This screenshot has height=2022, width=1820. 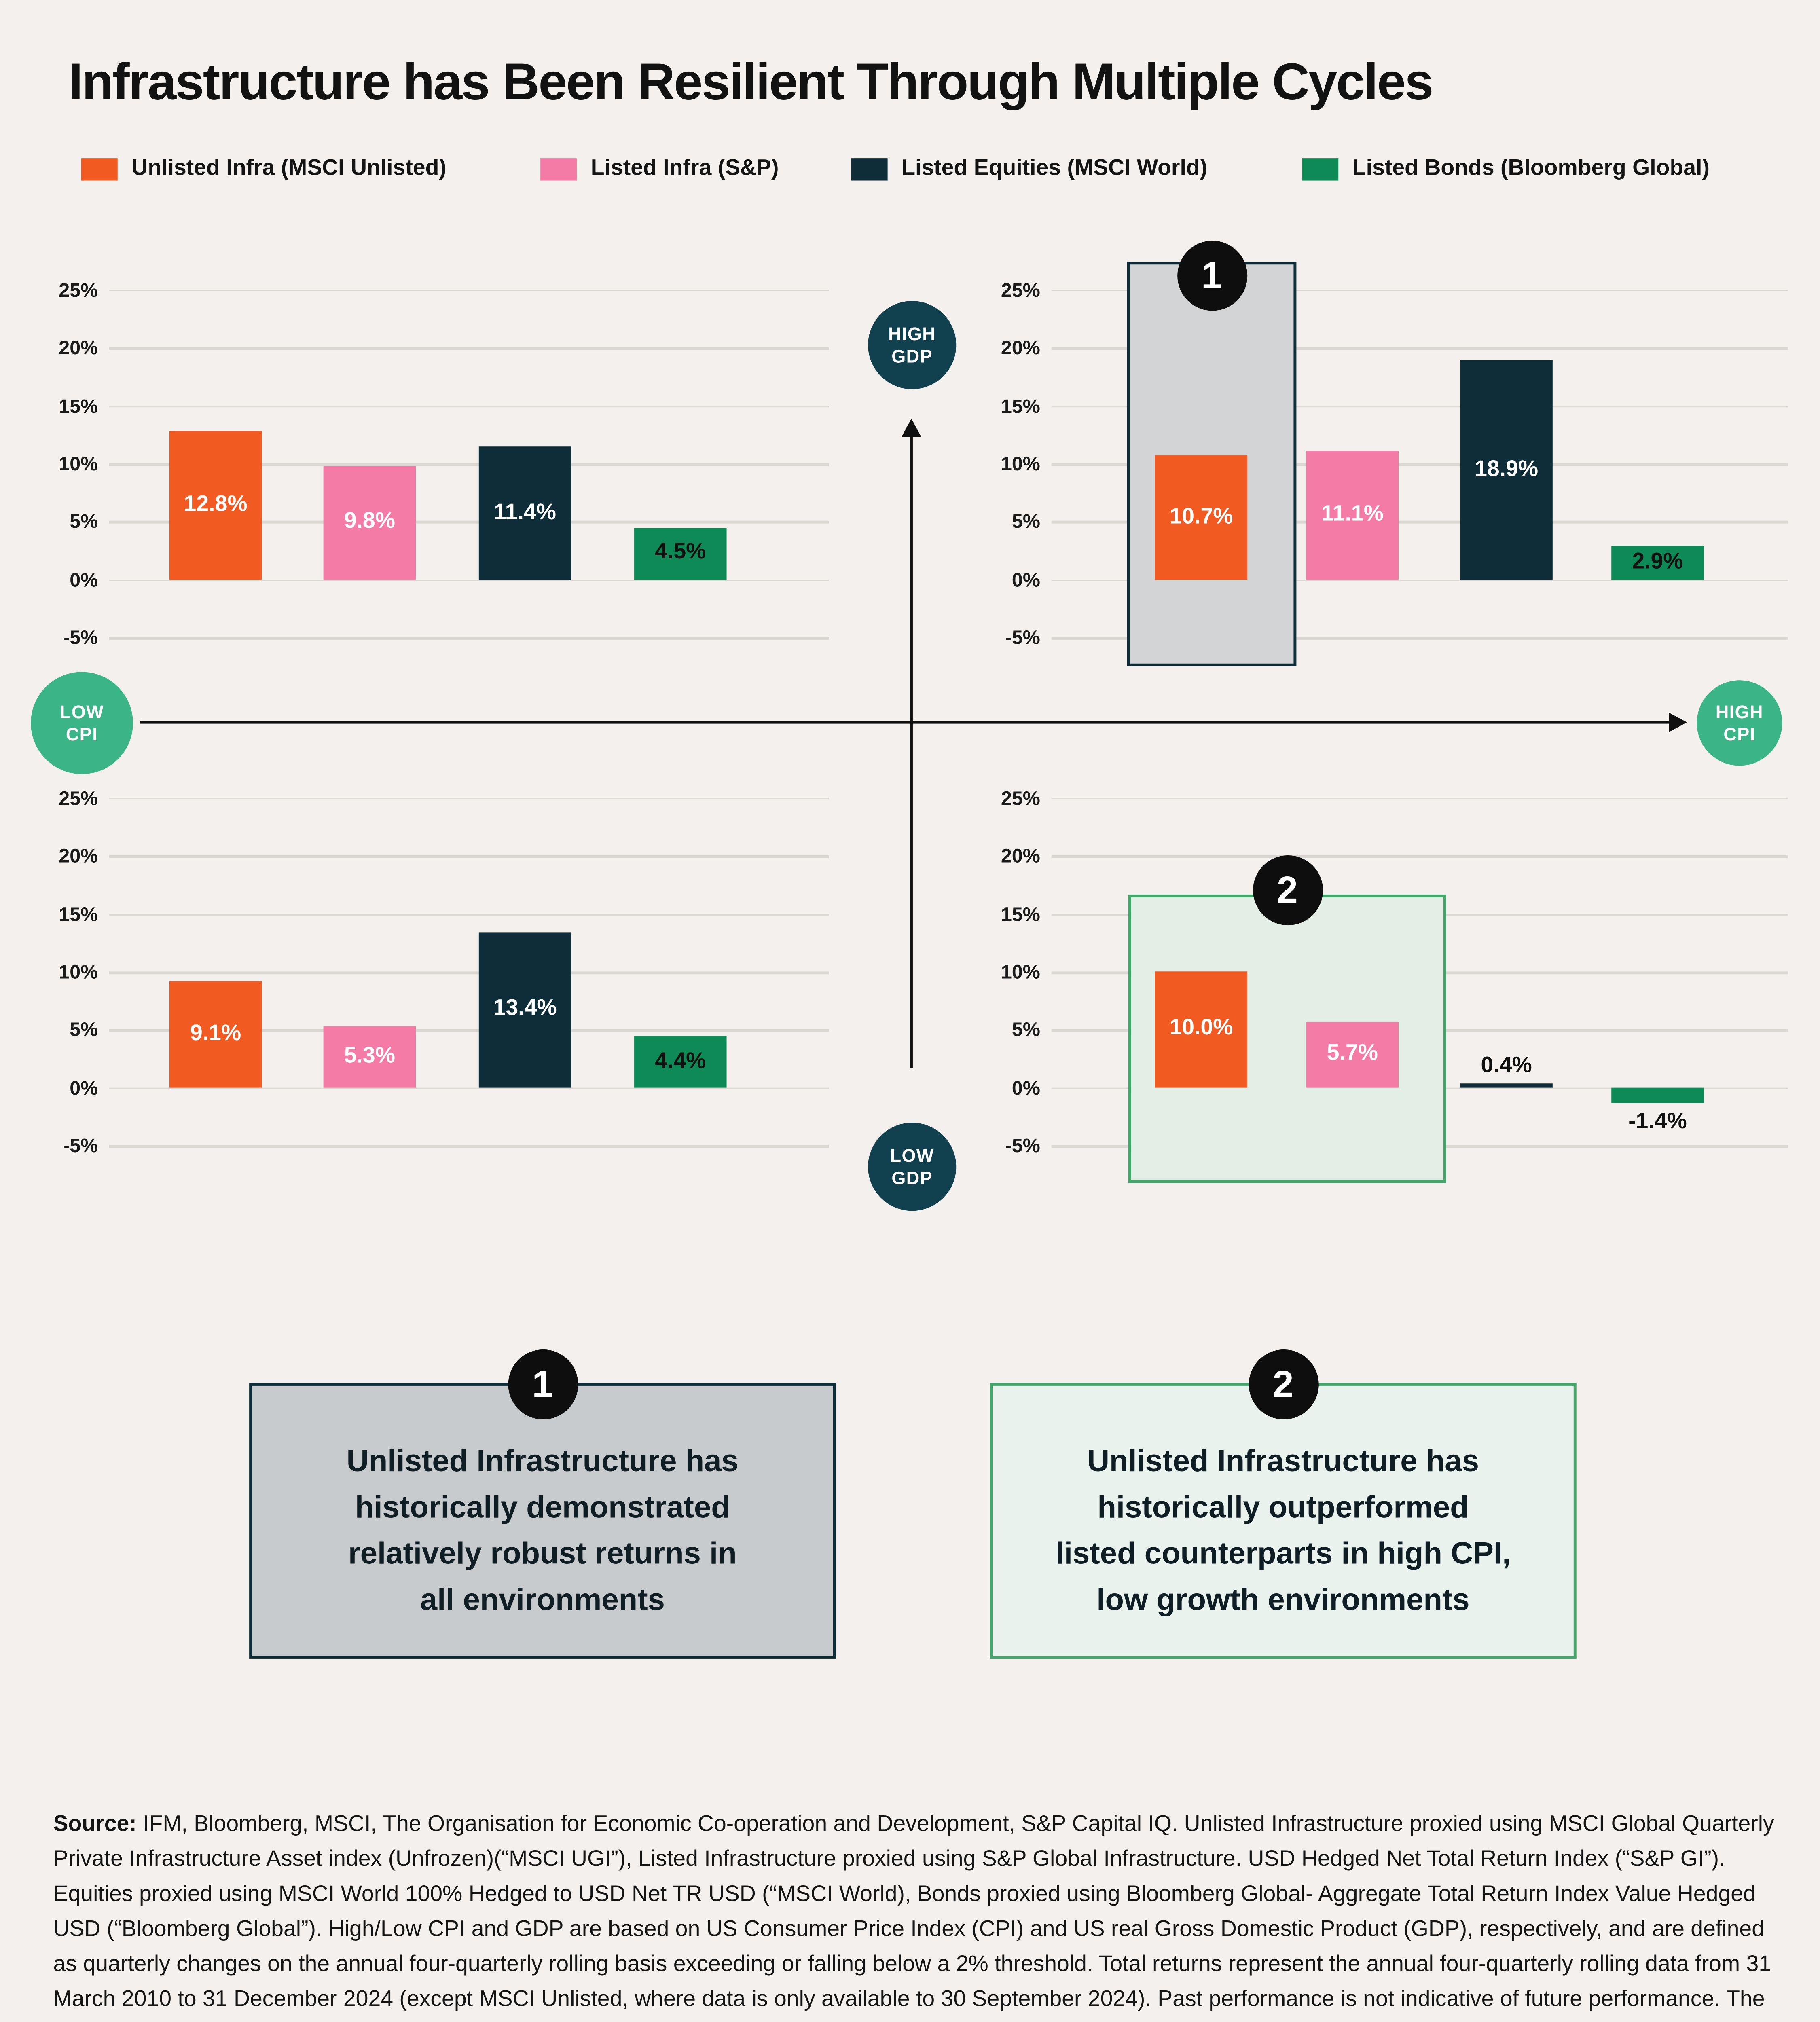 I want to click on axis-circle-label: HIGH GDP, so click(x=912, y=344).